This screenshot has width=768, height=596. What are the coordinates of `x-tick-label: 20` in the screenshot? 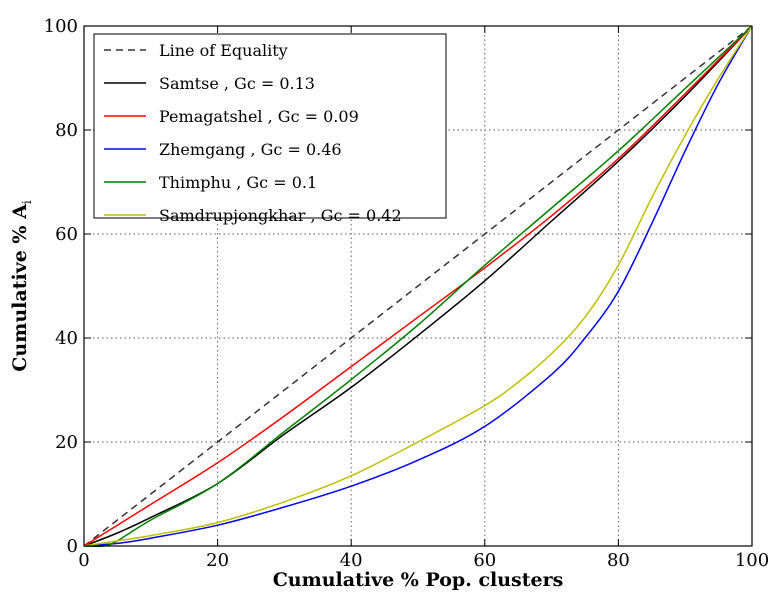 It's located at (217, 560).